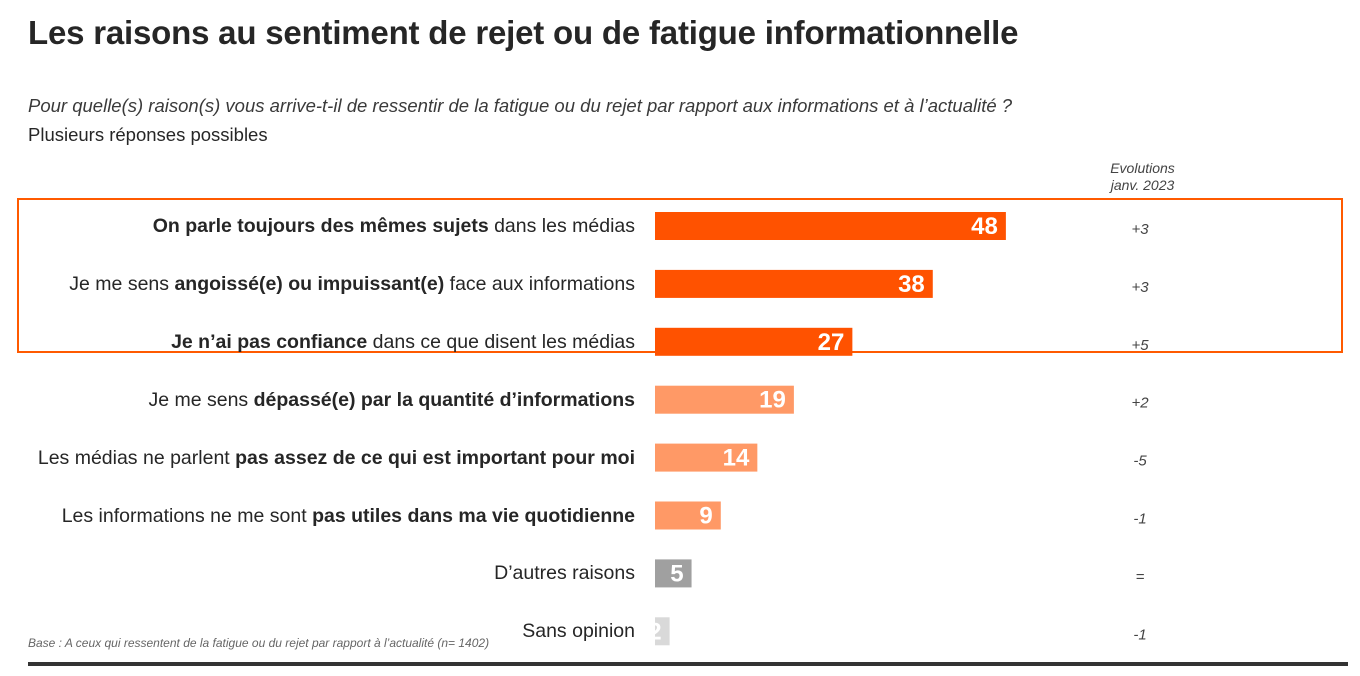 The image size is (1360, 676). I want to click on bottom-divider, so click(688, 664).